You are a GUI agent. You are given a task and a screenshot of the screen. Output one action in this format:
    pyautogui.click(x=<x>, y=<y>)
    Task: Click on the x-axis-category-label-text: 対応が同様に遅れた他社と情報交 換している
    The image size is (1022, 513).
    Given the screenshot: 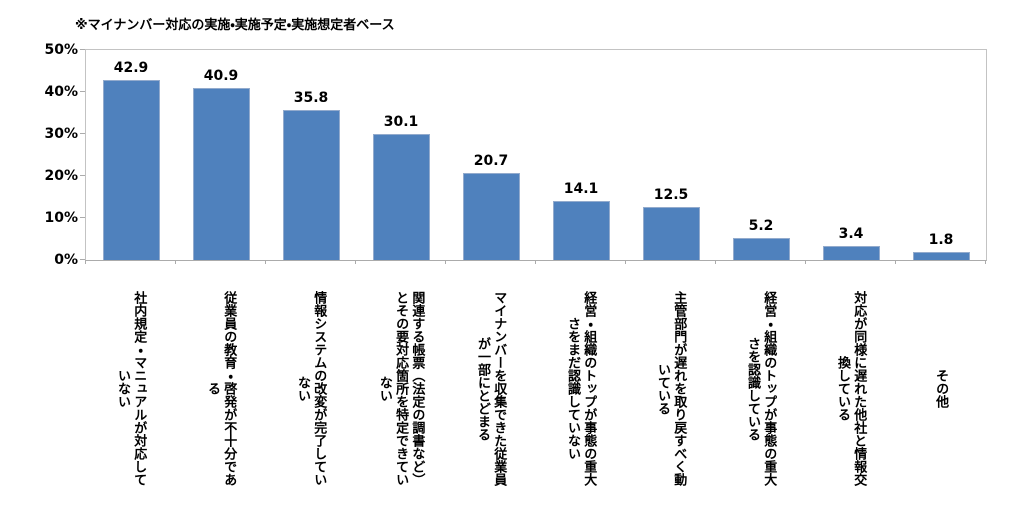 What is the action you would take?
    pyautogui.click(x=851, y=388)
    